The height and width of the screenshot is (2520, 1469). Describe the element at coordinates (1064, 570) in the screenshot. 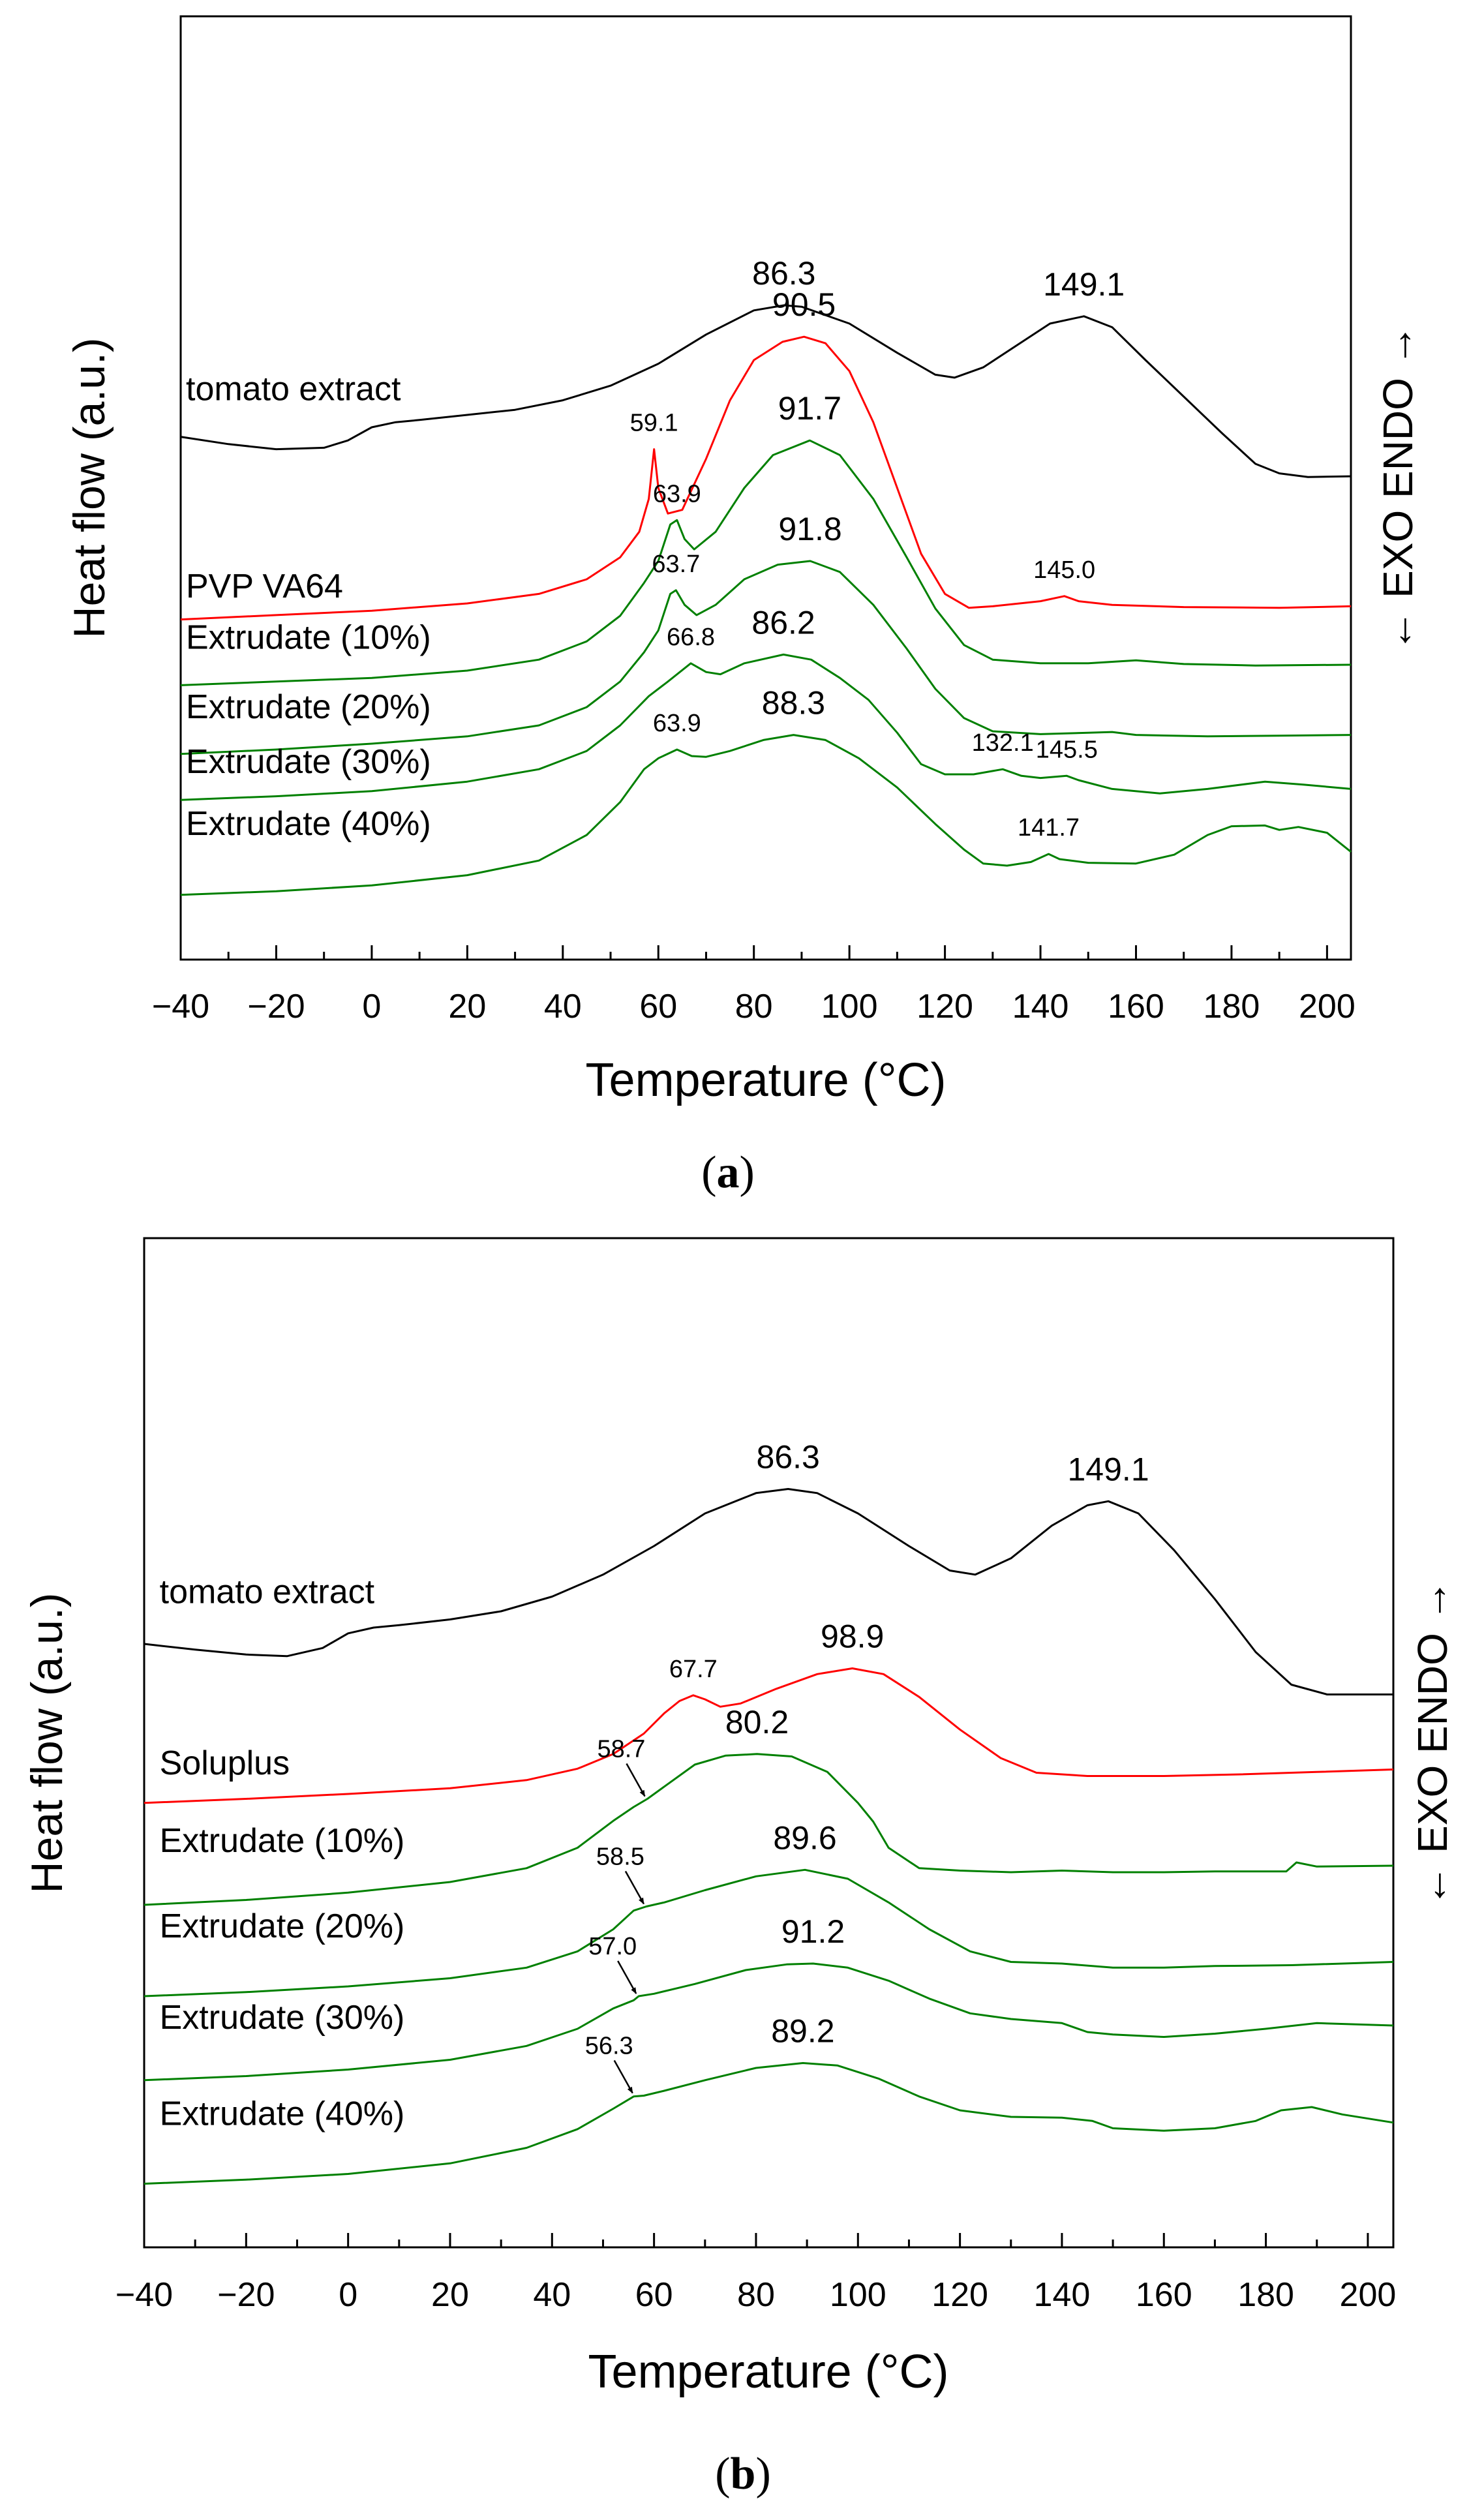

I see `peak-annotation-4: 145.0` at that location.